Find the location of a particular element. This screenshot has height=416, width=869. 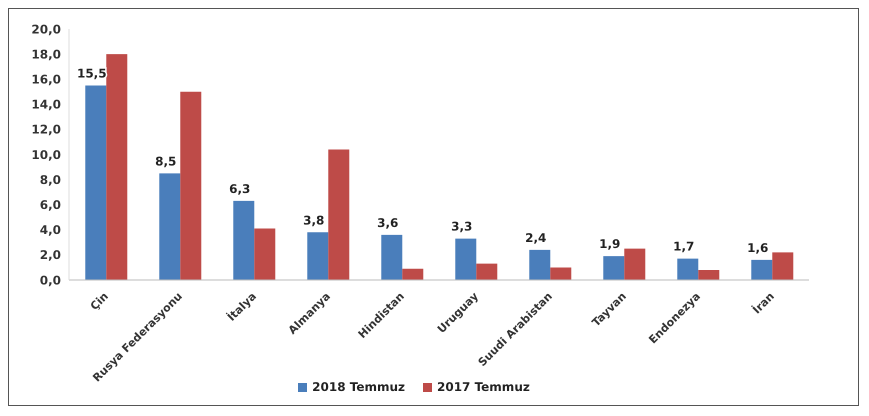

y-tick-label: 0,0 is located at coordinates (50, 280).